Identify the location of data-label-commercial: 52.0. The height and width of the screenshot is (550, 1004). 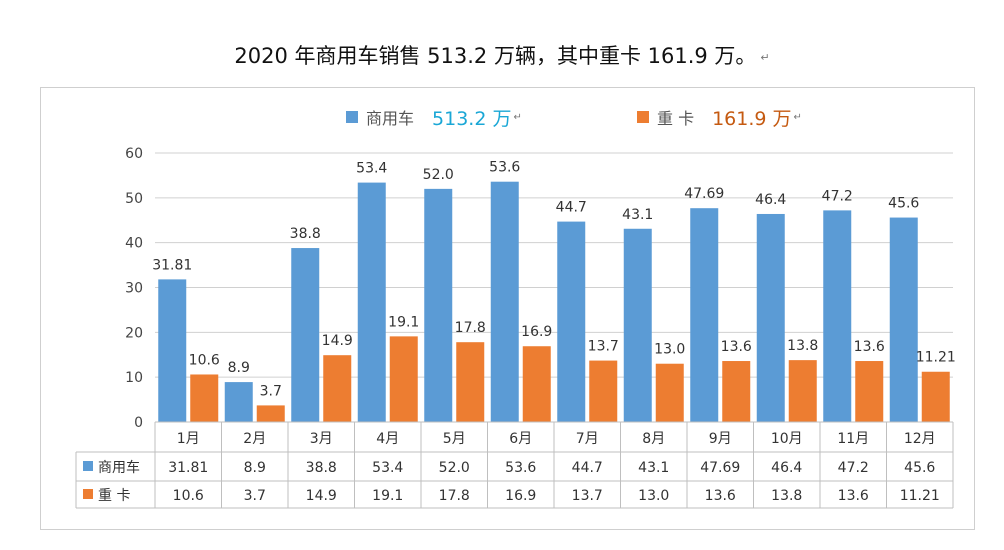
(438, 175).